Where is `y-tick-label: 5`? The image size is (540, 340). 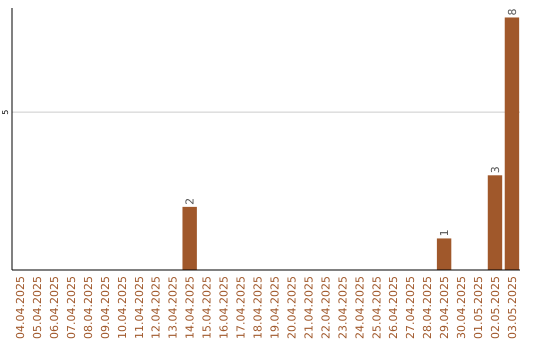 y-tick-label: 5 is located at coordinates (5, 112).